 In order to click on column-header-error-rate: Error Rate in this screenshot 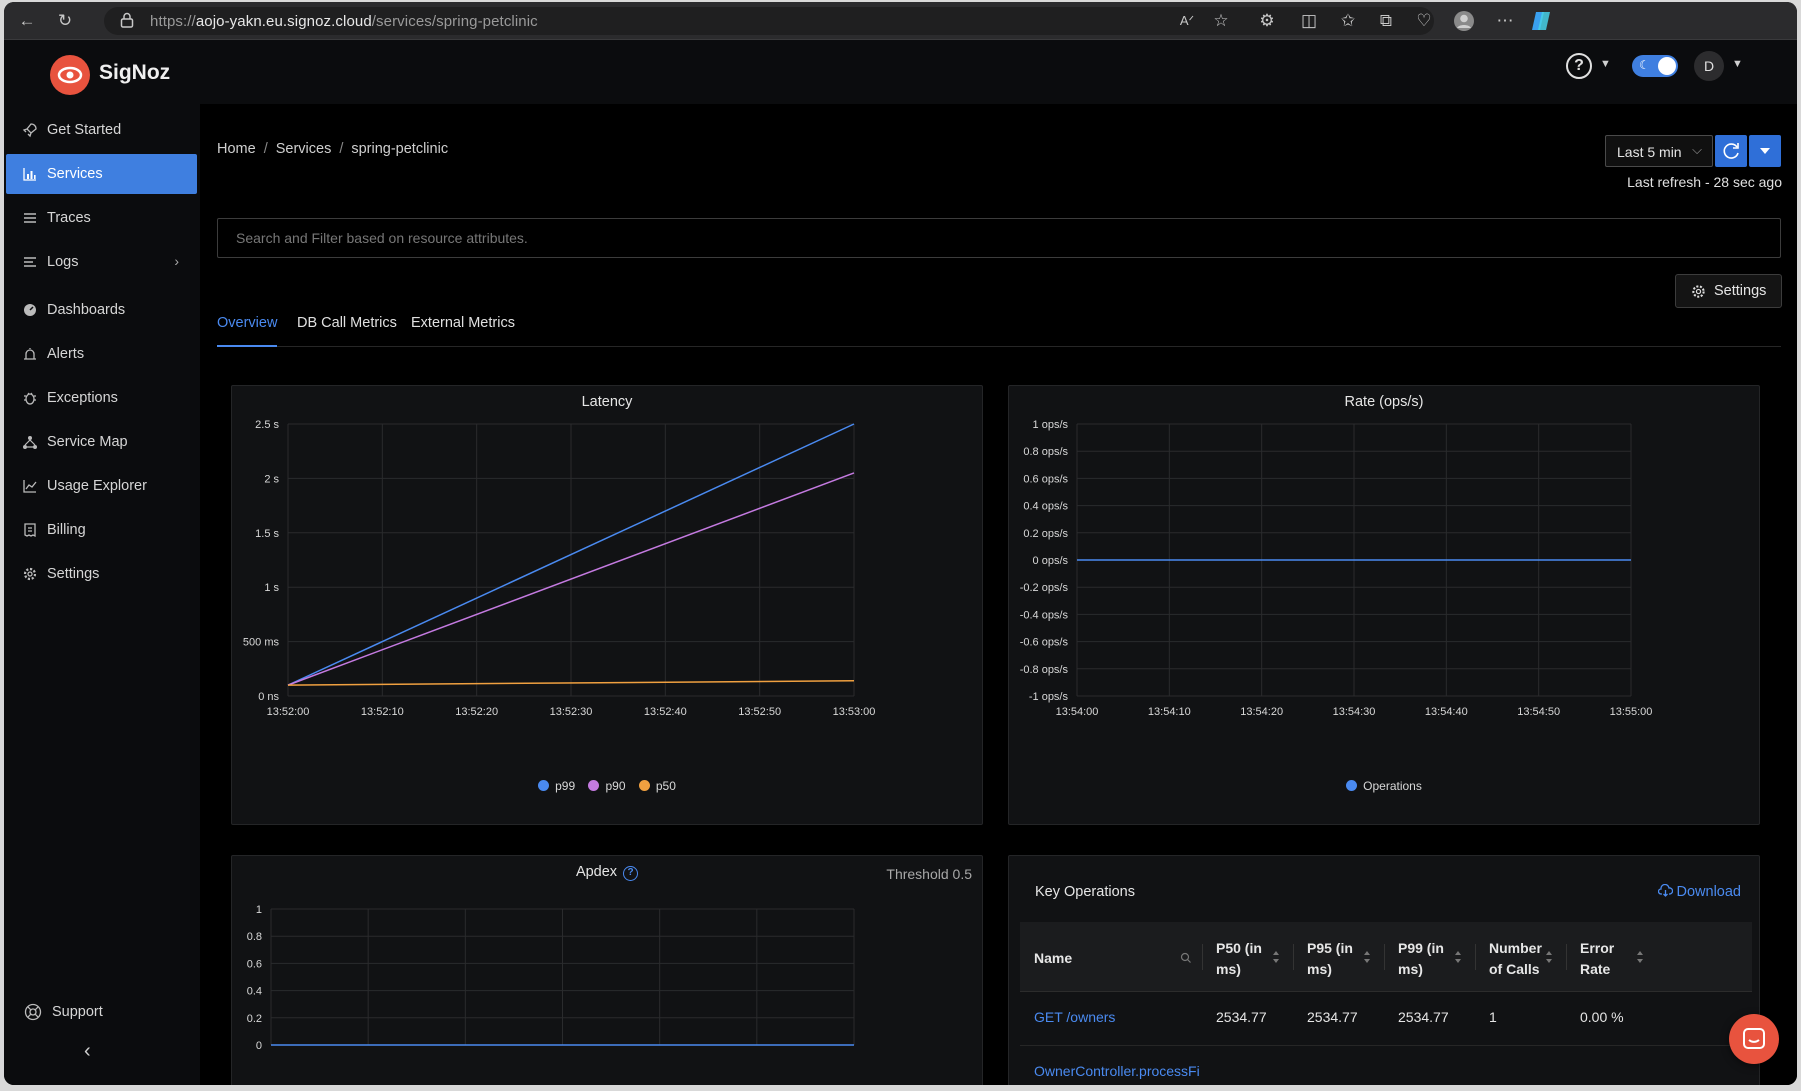, I will do `click(1597, 958)`.